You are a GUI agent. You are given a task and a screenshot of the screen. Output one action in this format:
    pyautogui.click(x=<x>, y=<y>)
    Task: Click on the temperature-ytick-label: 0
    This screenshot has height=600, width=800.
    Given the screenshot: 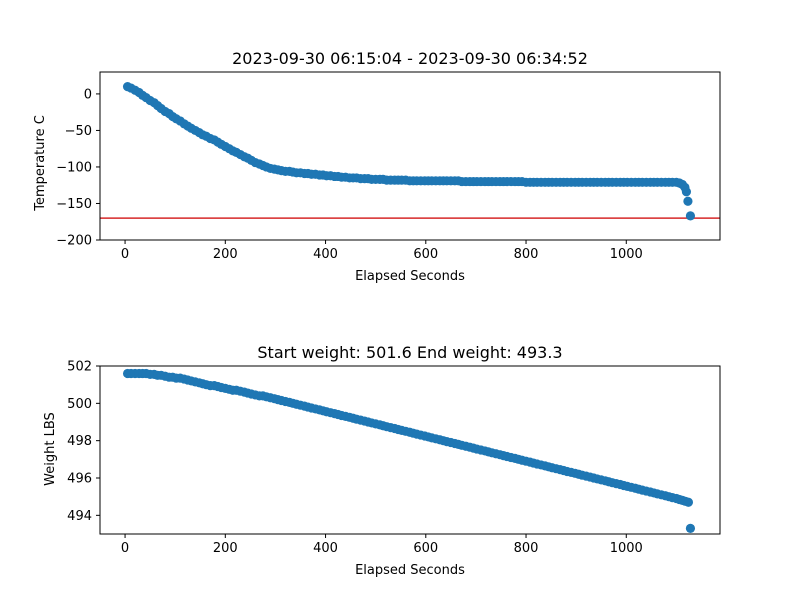 What is the action you would take?
    pyautogui.click(x=88, y=94)
    